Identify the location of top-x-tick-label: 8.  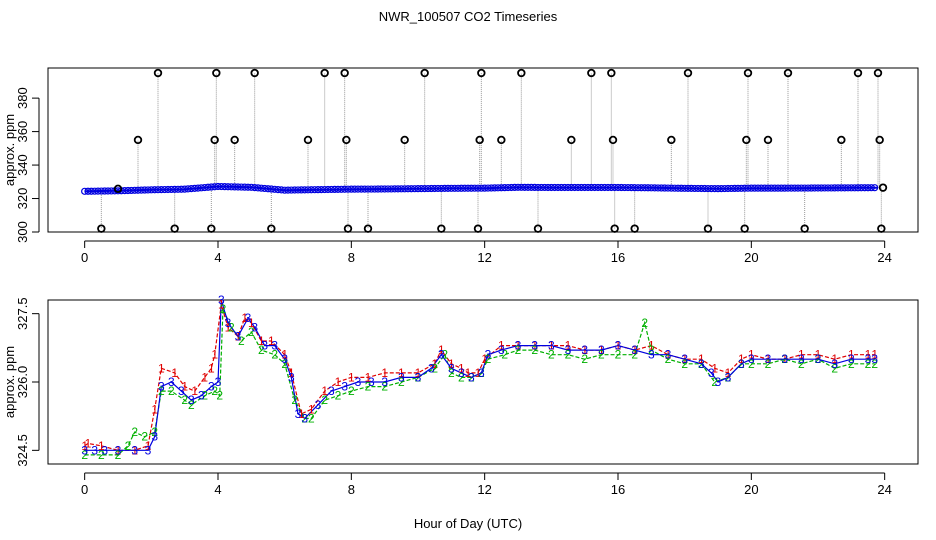
(351, 257).